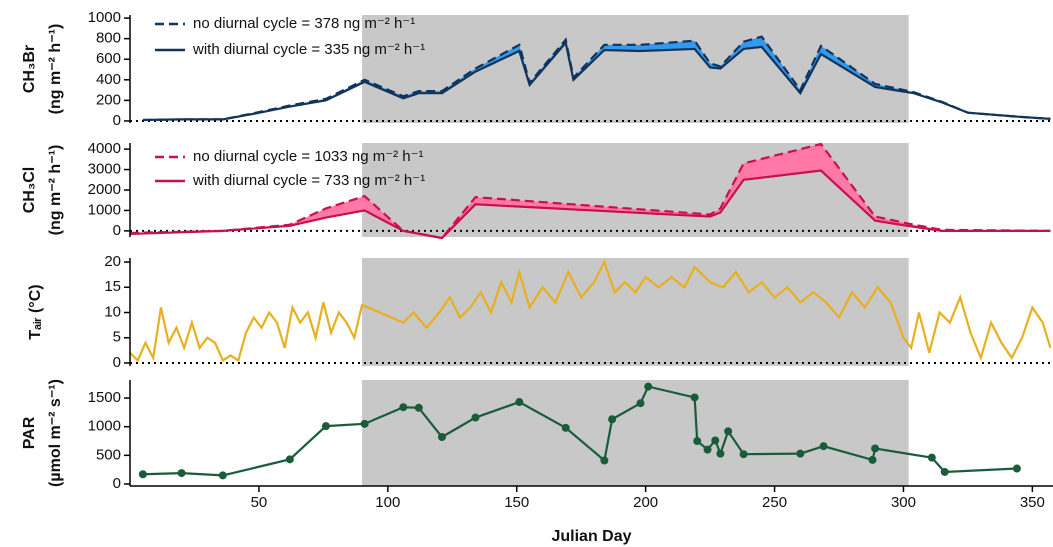 This screenshot has height=547, width=1053. What do you see at coordinates (259, 502) in the screenshot?
I see `x-tick-label: 50` at bounding box center [259, 502].